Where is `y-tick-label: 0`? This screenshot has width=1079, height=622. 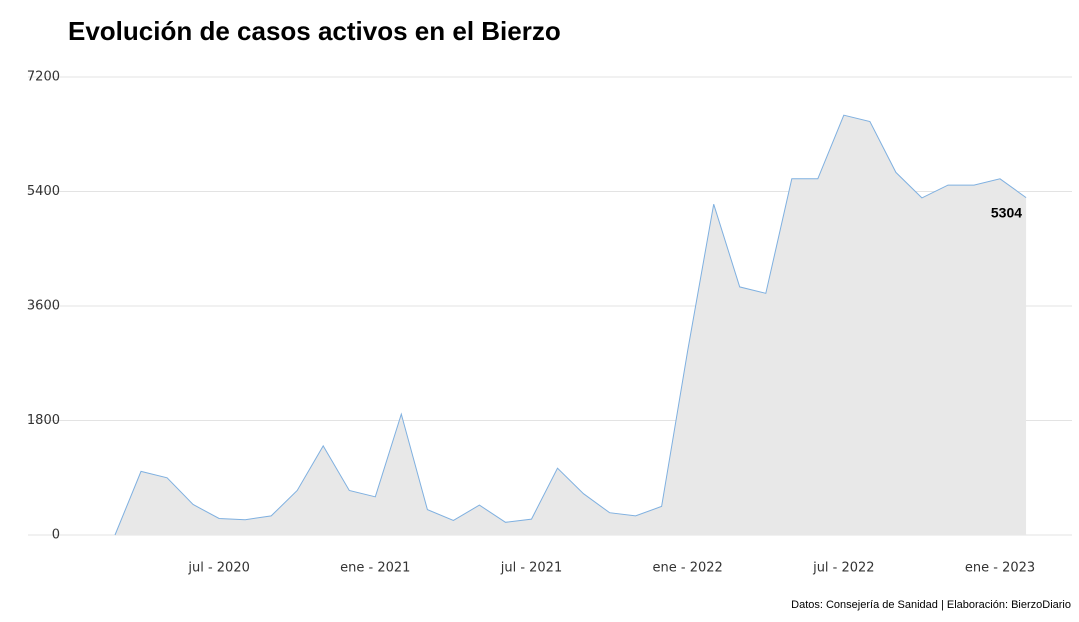
y-tick-label: 0 is located at coordinates (56, 535).